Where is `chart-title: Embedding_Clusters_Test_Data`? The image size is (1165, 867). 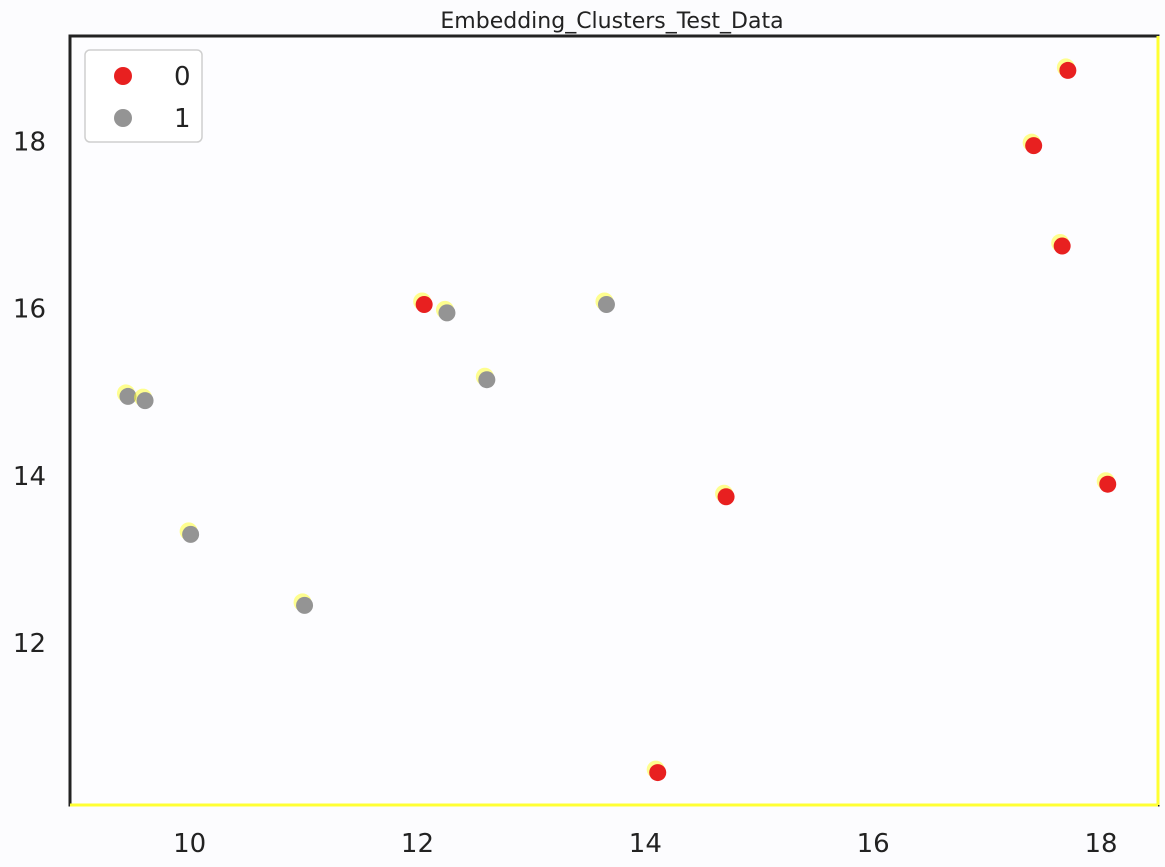
chart-title: Embedding_Clusters_Test_Data is located at coordinates (611, 21).